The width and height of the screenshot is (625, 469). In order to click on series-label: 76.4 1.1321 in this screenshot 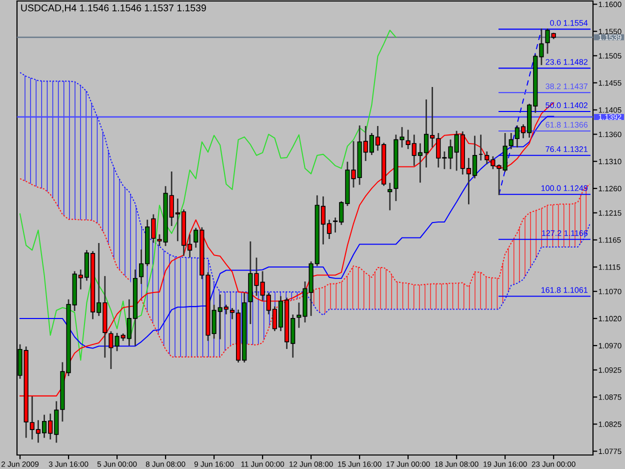, I will do `click(567, 149)`.